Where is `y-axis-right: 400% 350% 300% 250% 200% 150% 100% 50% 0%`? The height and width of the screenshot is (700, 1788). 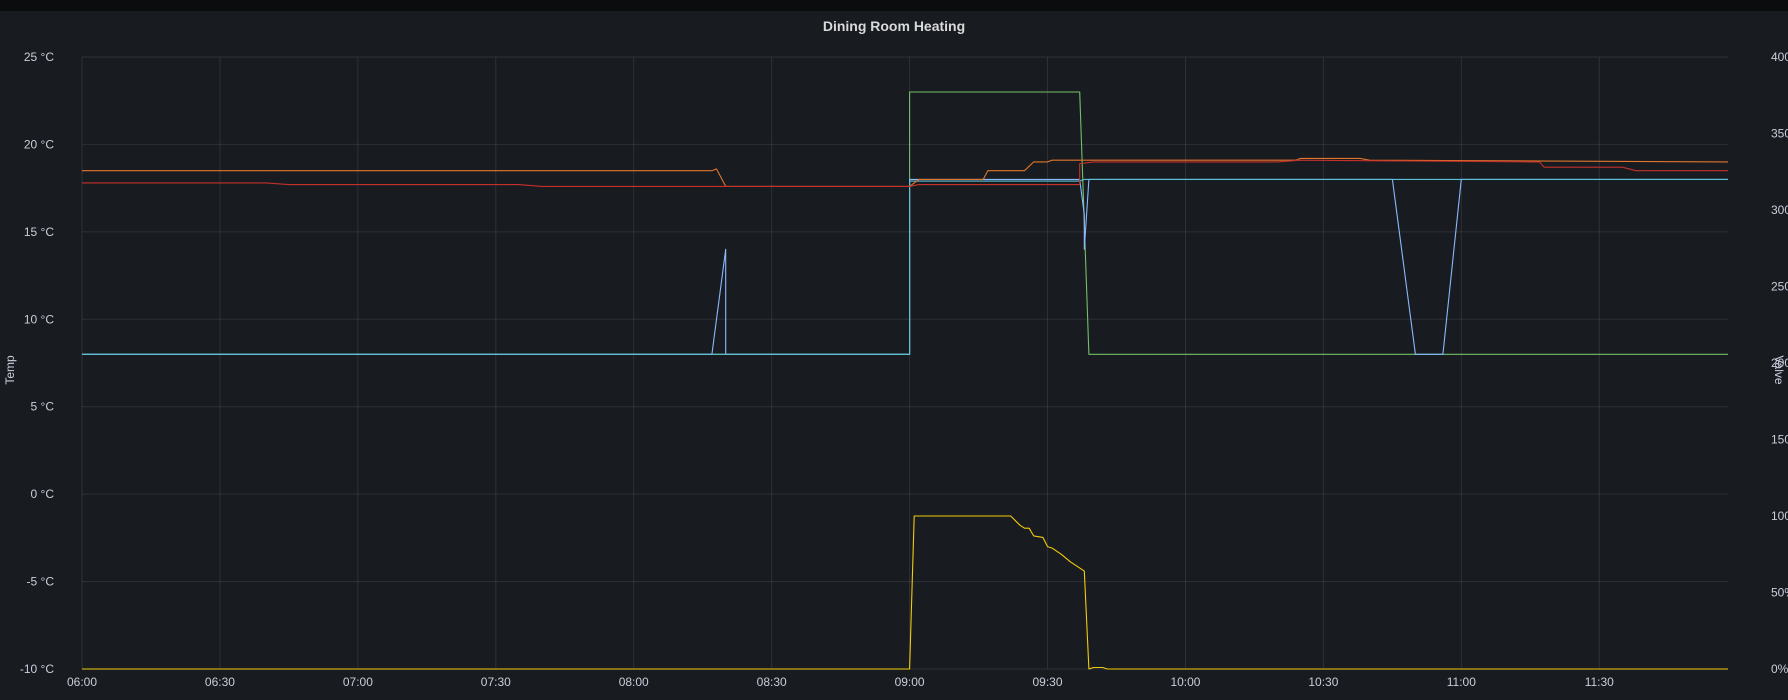
y-axis-right: 400% 350% 300% 250% 200% 150% 100% 50% 0% is located at coordinates (1779, 363).